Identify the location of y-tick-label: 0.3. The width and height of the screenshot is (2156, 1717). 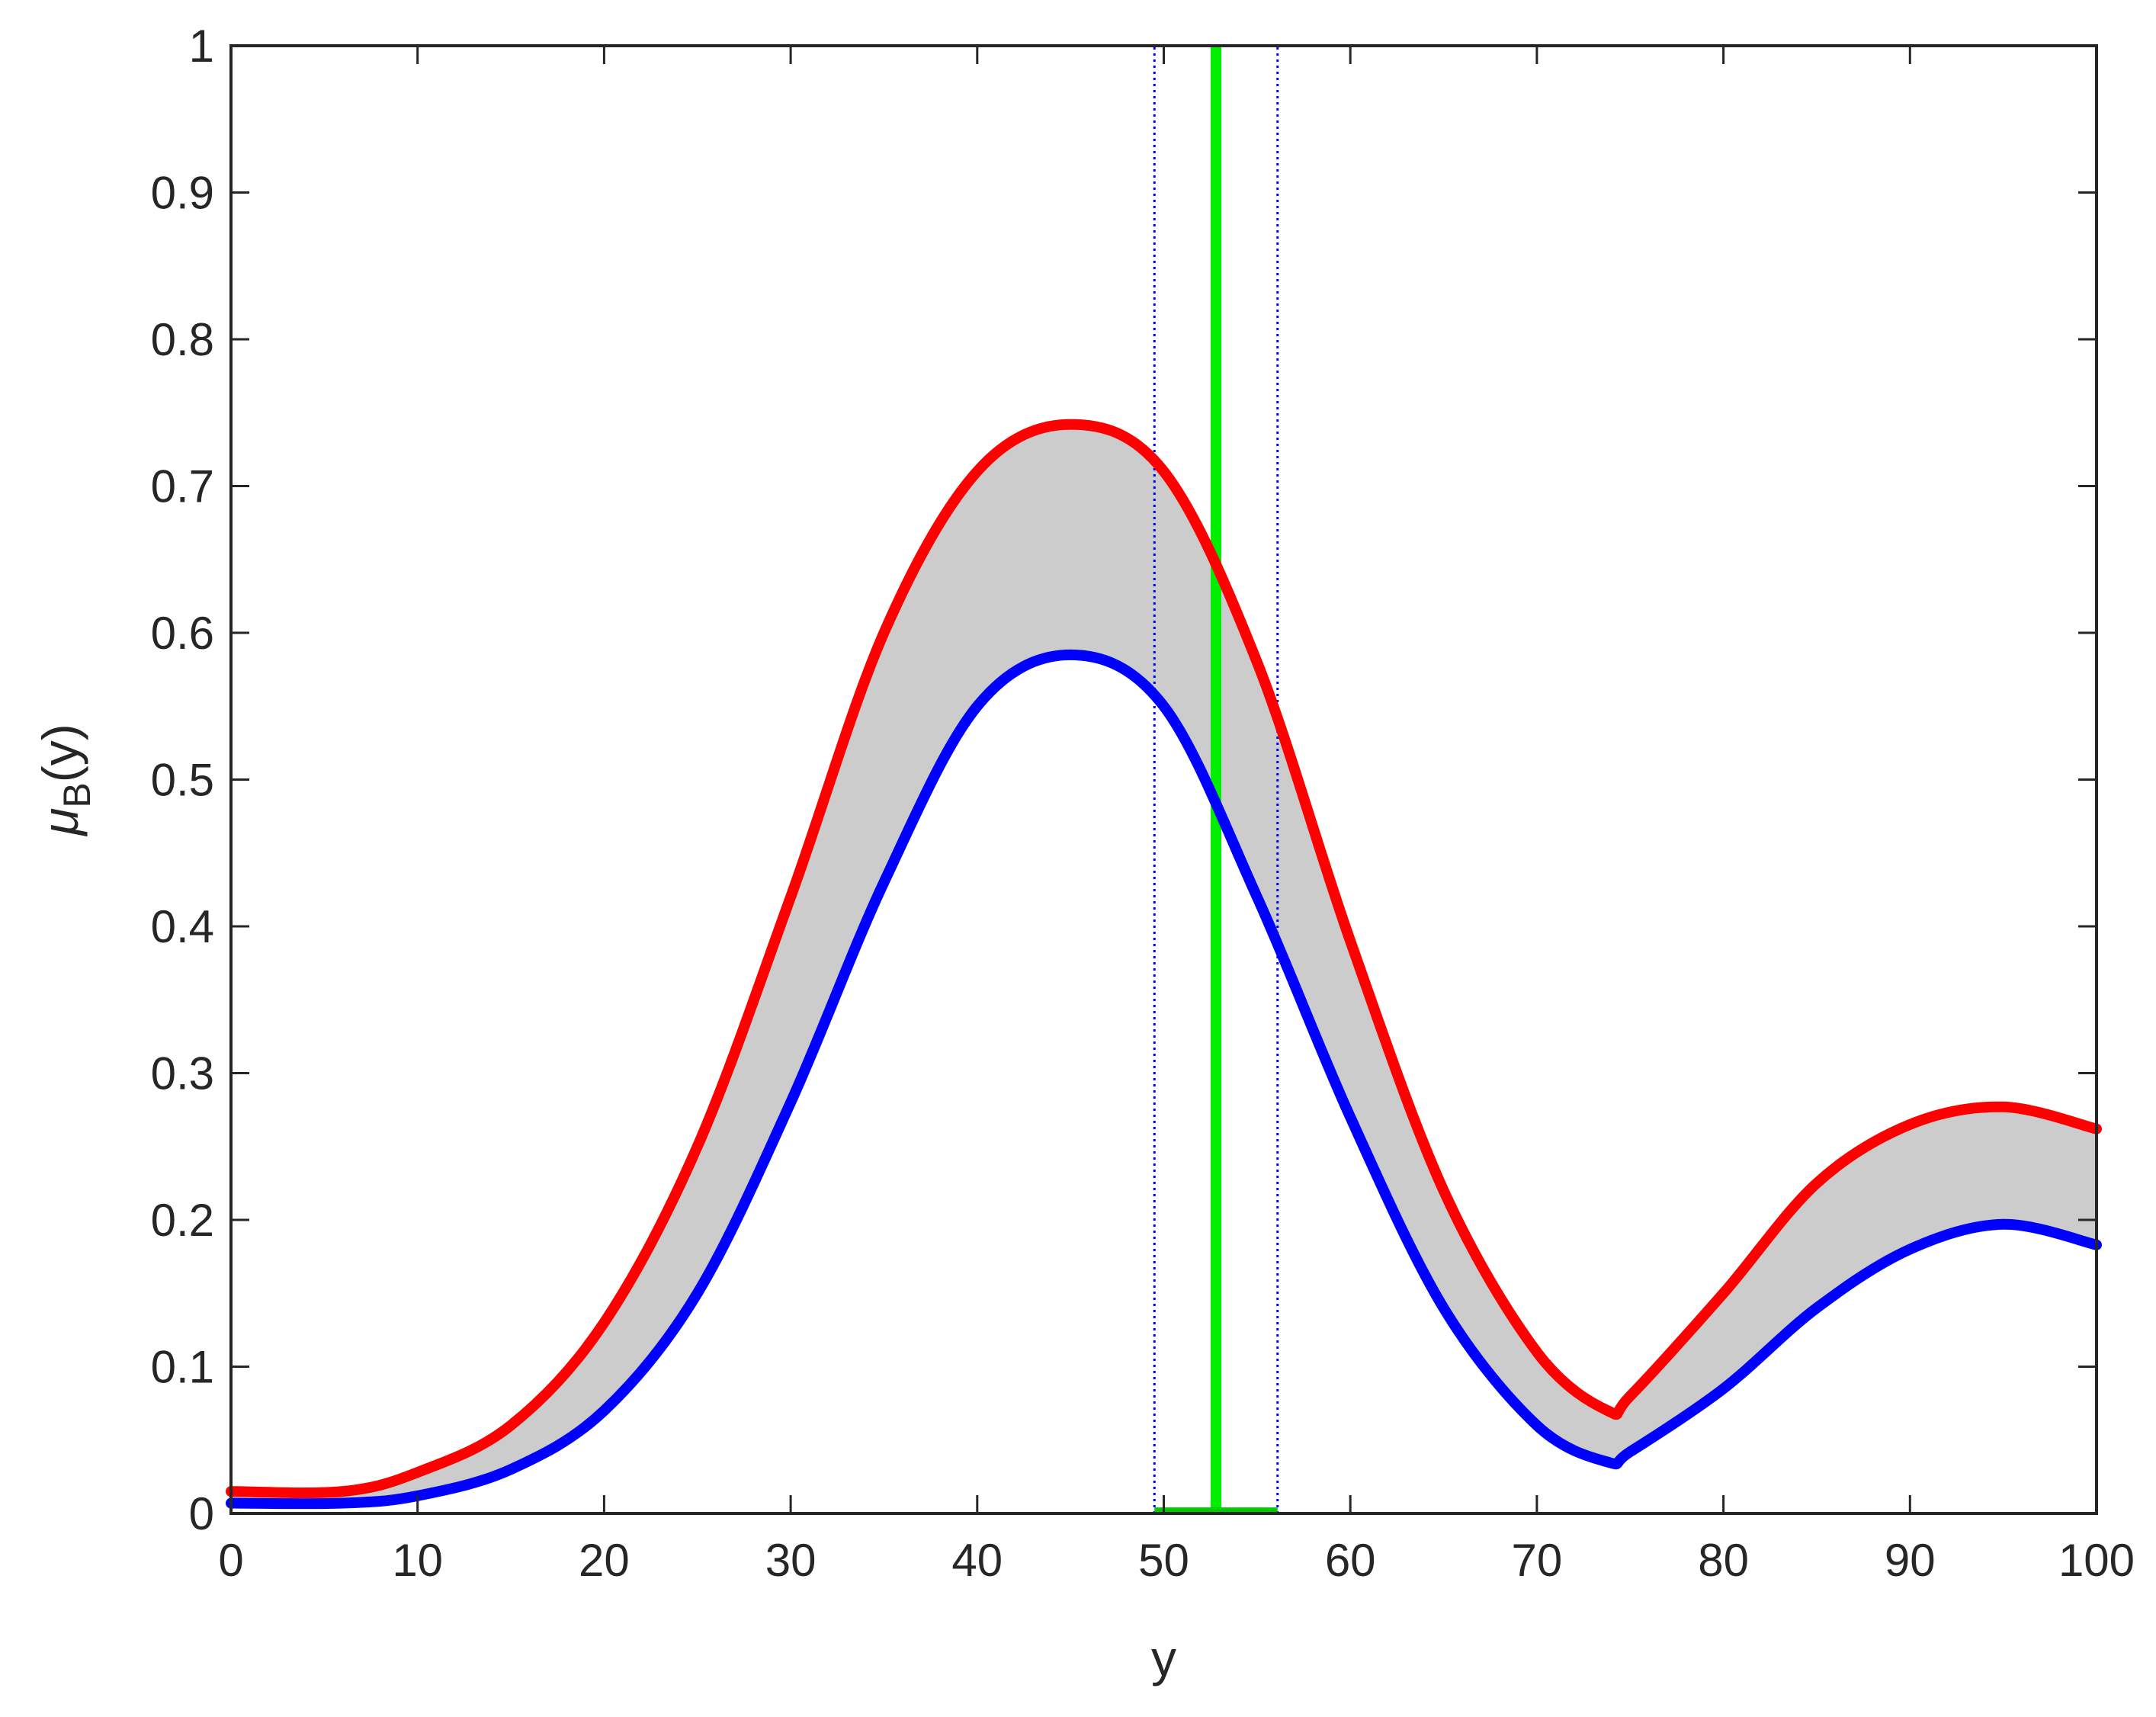
(183, 1073).